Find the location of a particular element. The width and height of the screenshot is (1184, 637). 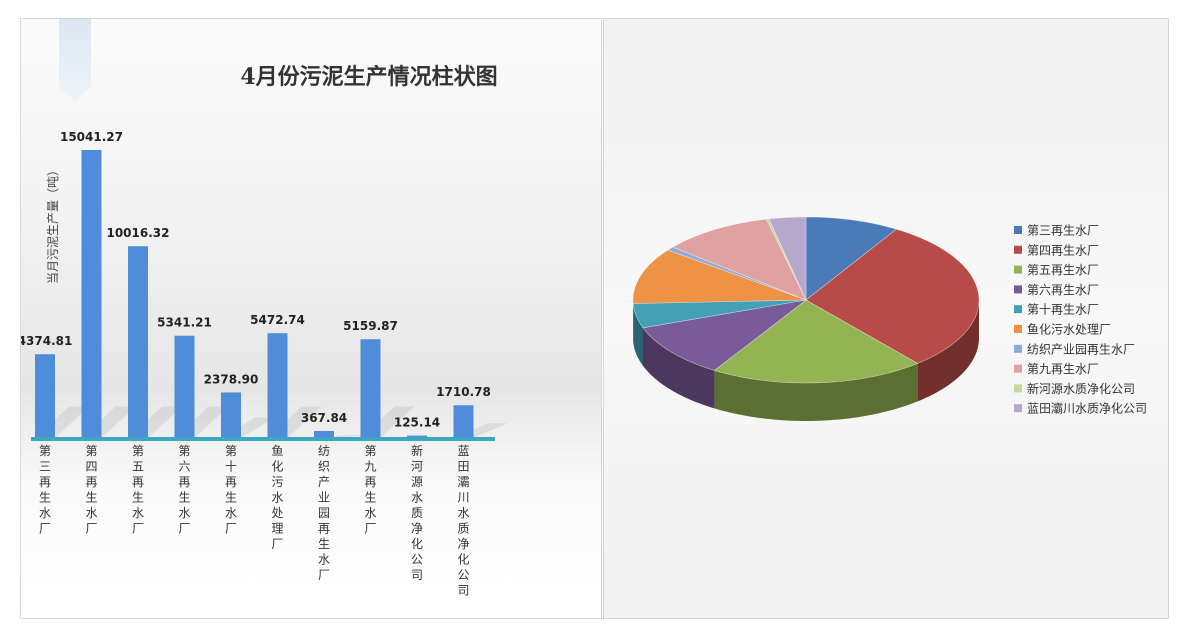

bar-value-label: 2378.90 is located at coordinates (231, 379).